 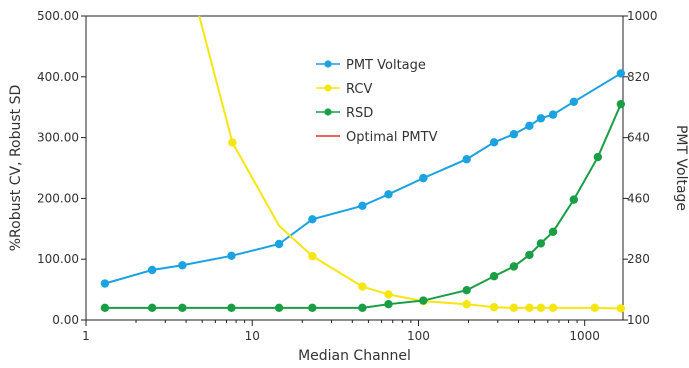 What do you see at coordinates (638, 259) in the screenshot?
I see `y2-tick-label: 280` at bounding box center [638, 259].